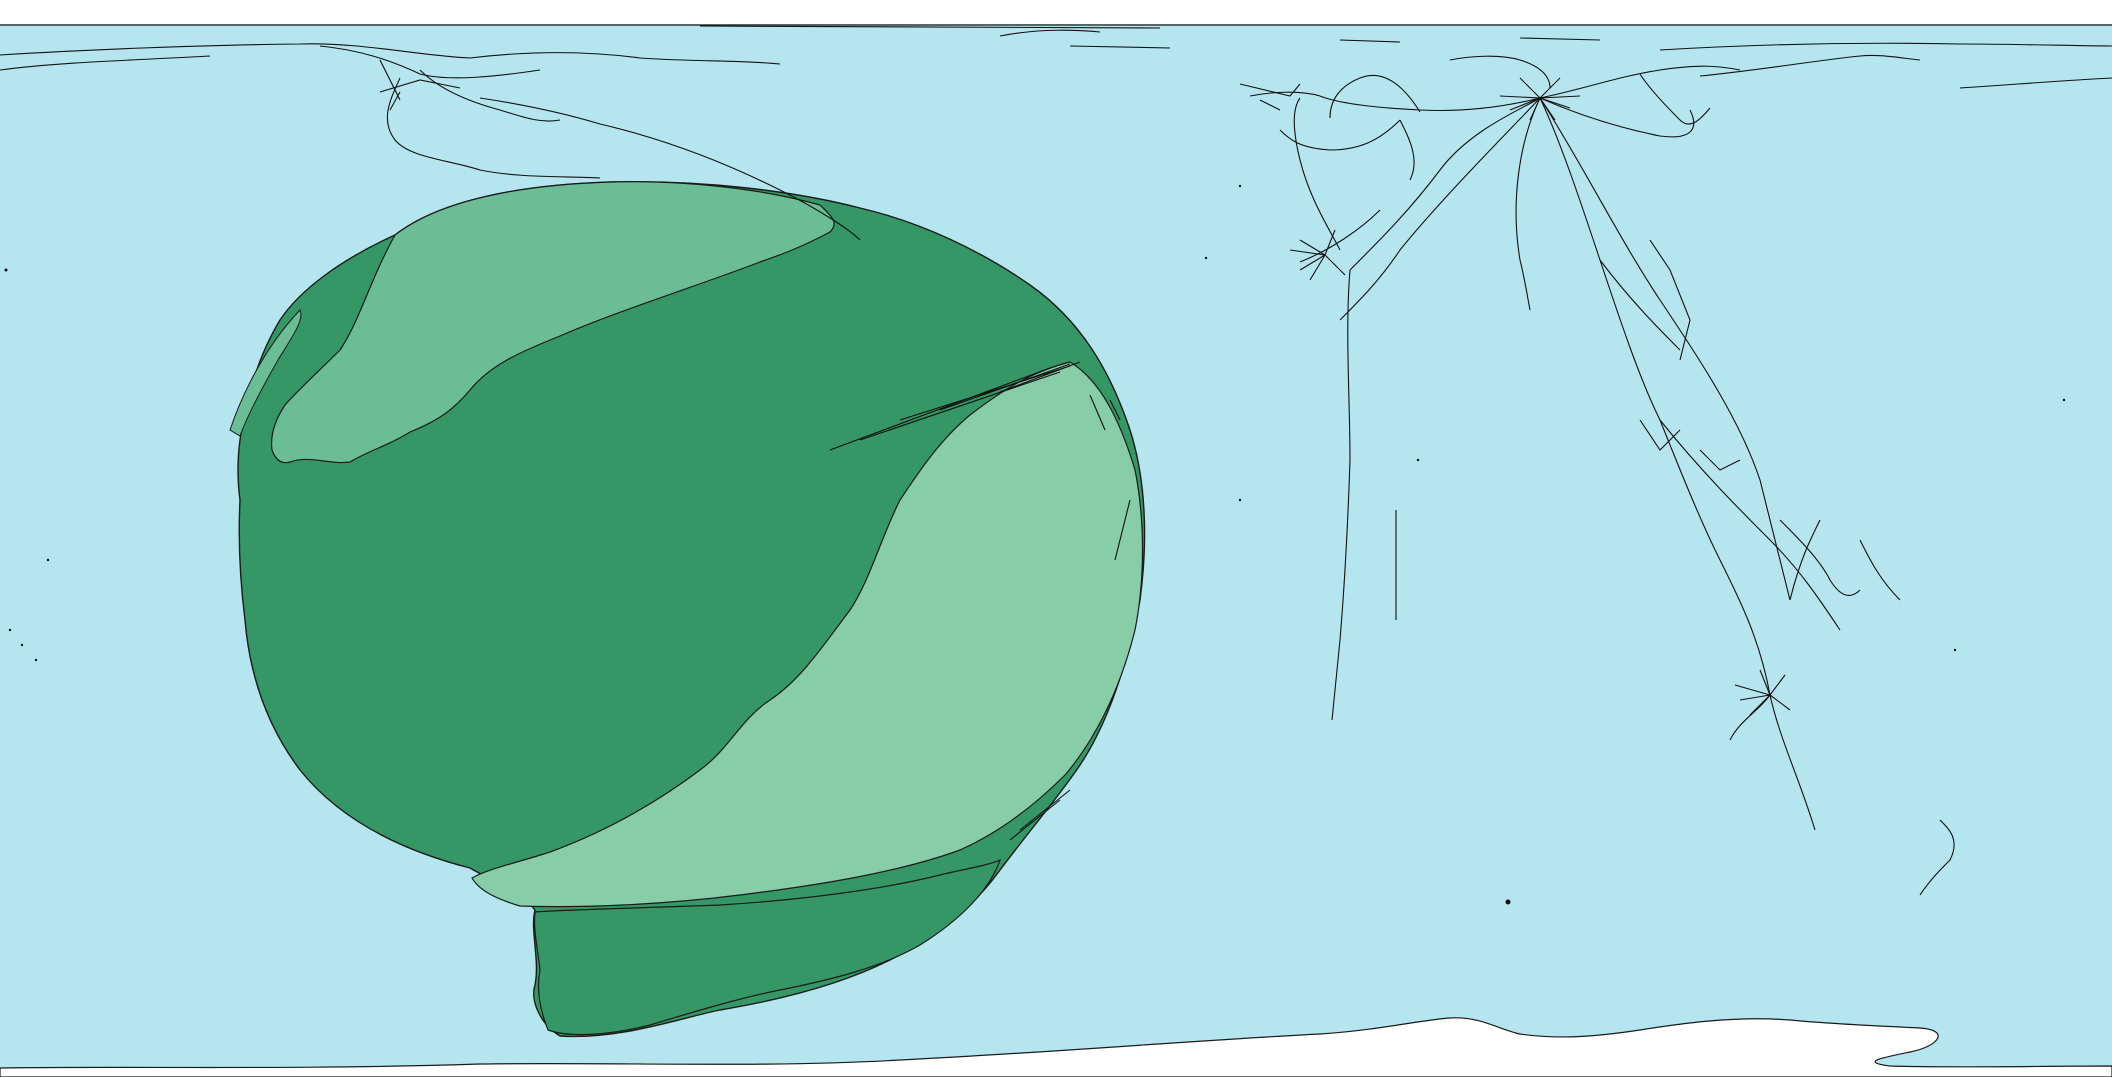 This screenshot has height=1077, width=2112. What do you see at coordinates (1540, 396) in the screenshot?
I see `hub-starbursts` at bounding box center [1540, 396].